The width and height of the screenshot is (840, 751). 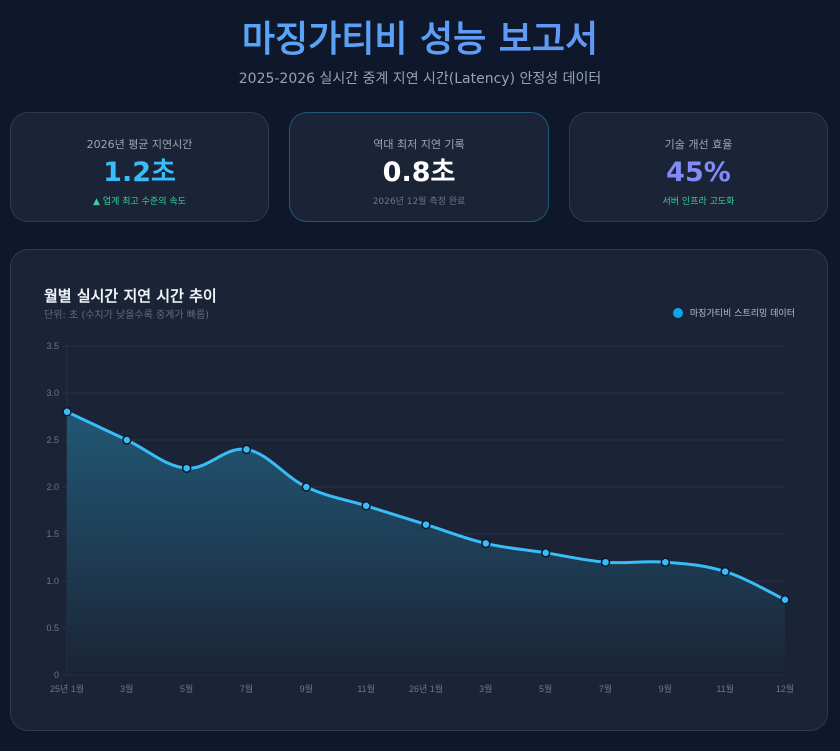 I want to click on y-axis: 0 0.5 1.0 1.5 2.0 2.5 3.0 3.5, so click(x=52, y=510).